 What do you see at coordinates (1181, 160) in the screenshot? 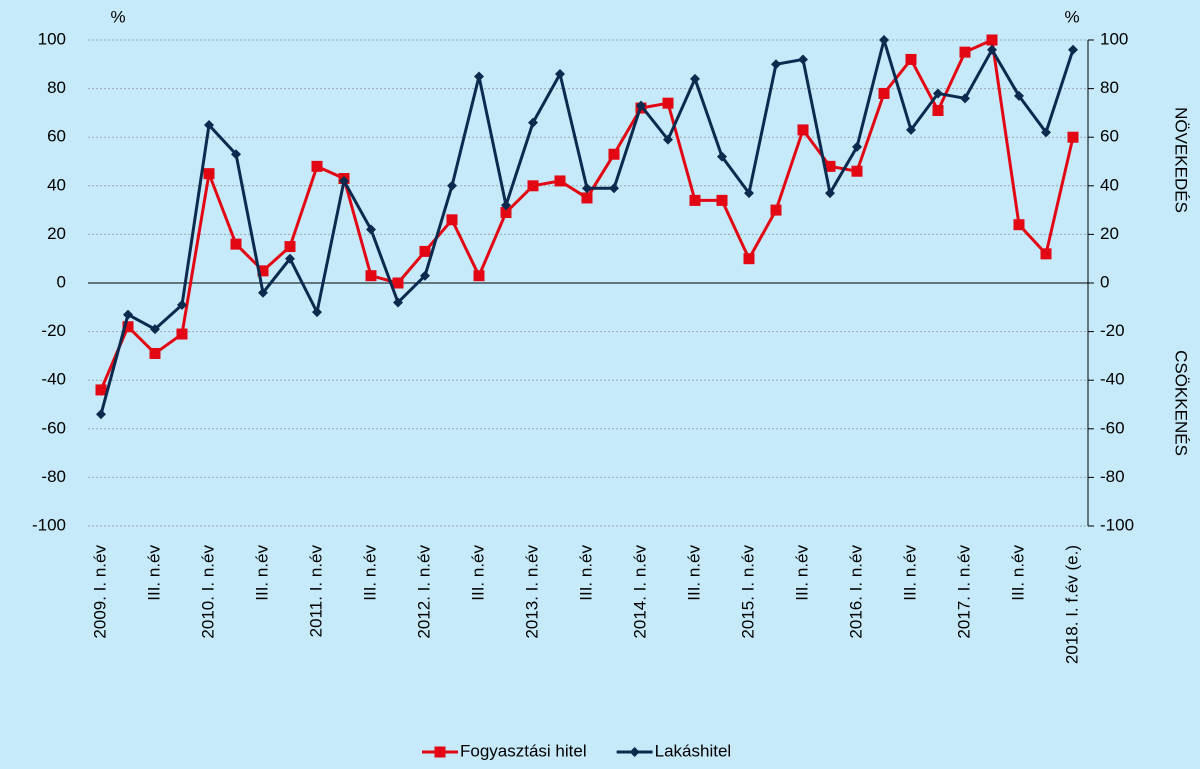
I see `y2-title-top: NÖVEKEDÉS` at bounding box center [1181, 160].